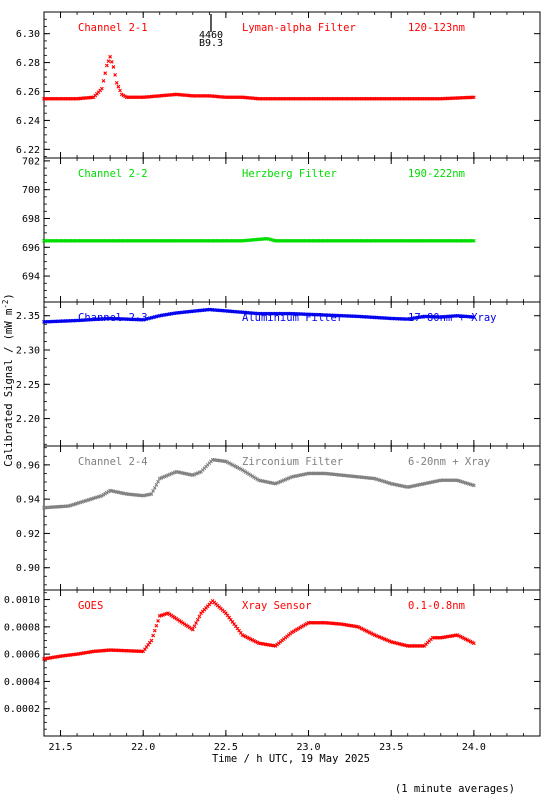 The height and width of the screenshot is (800, 550). What do you see at coordinates (28, 92) in the screenshot?
I see `y-tick-label: 6.26` at bounding box center [28, 92].